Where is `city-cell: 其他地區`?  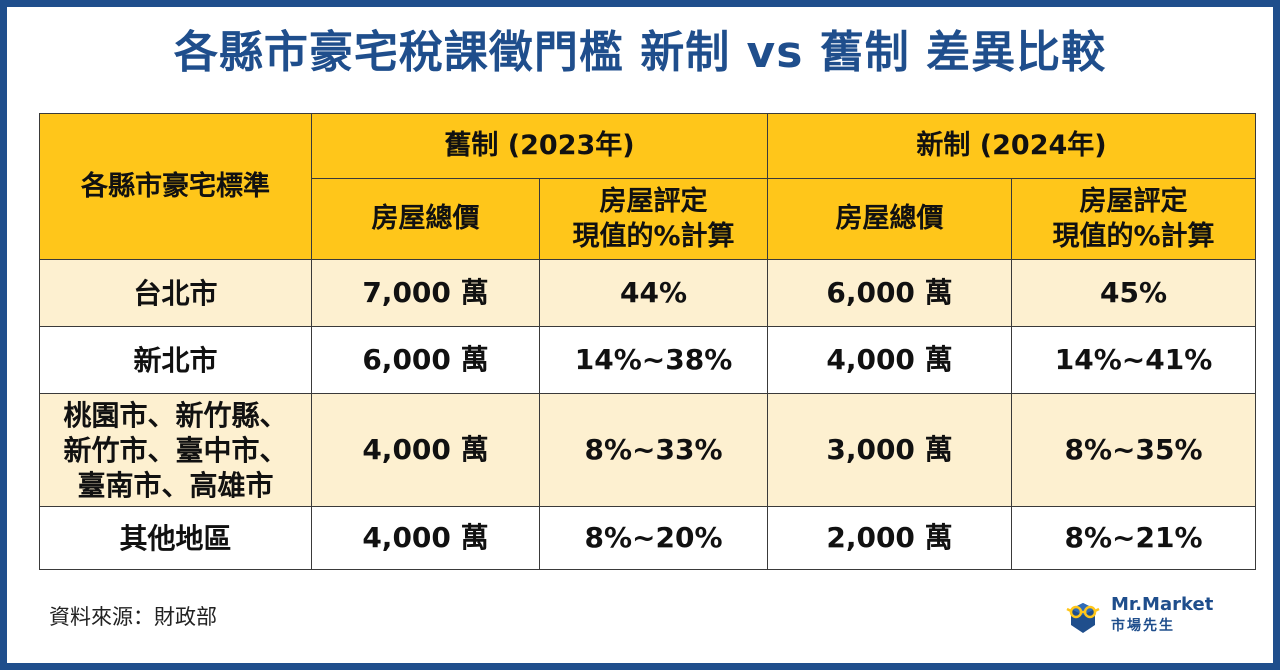
city-cell: 其他地區 is located at coordinates (175, 538).